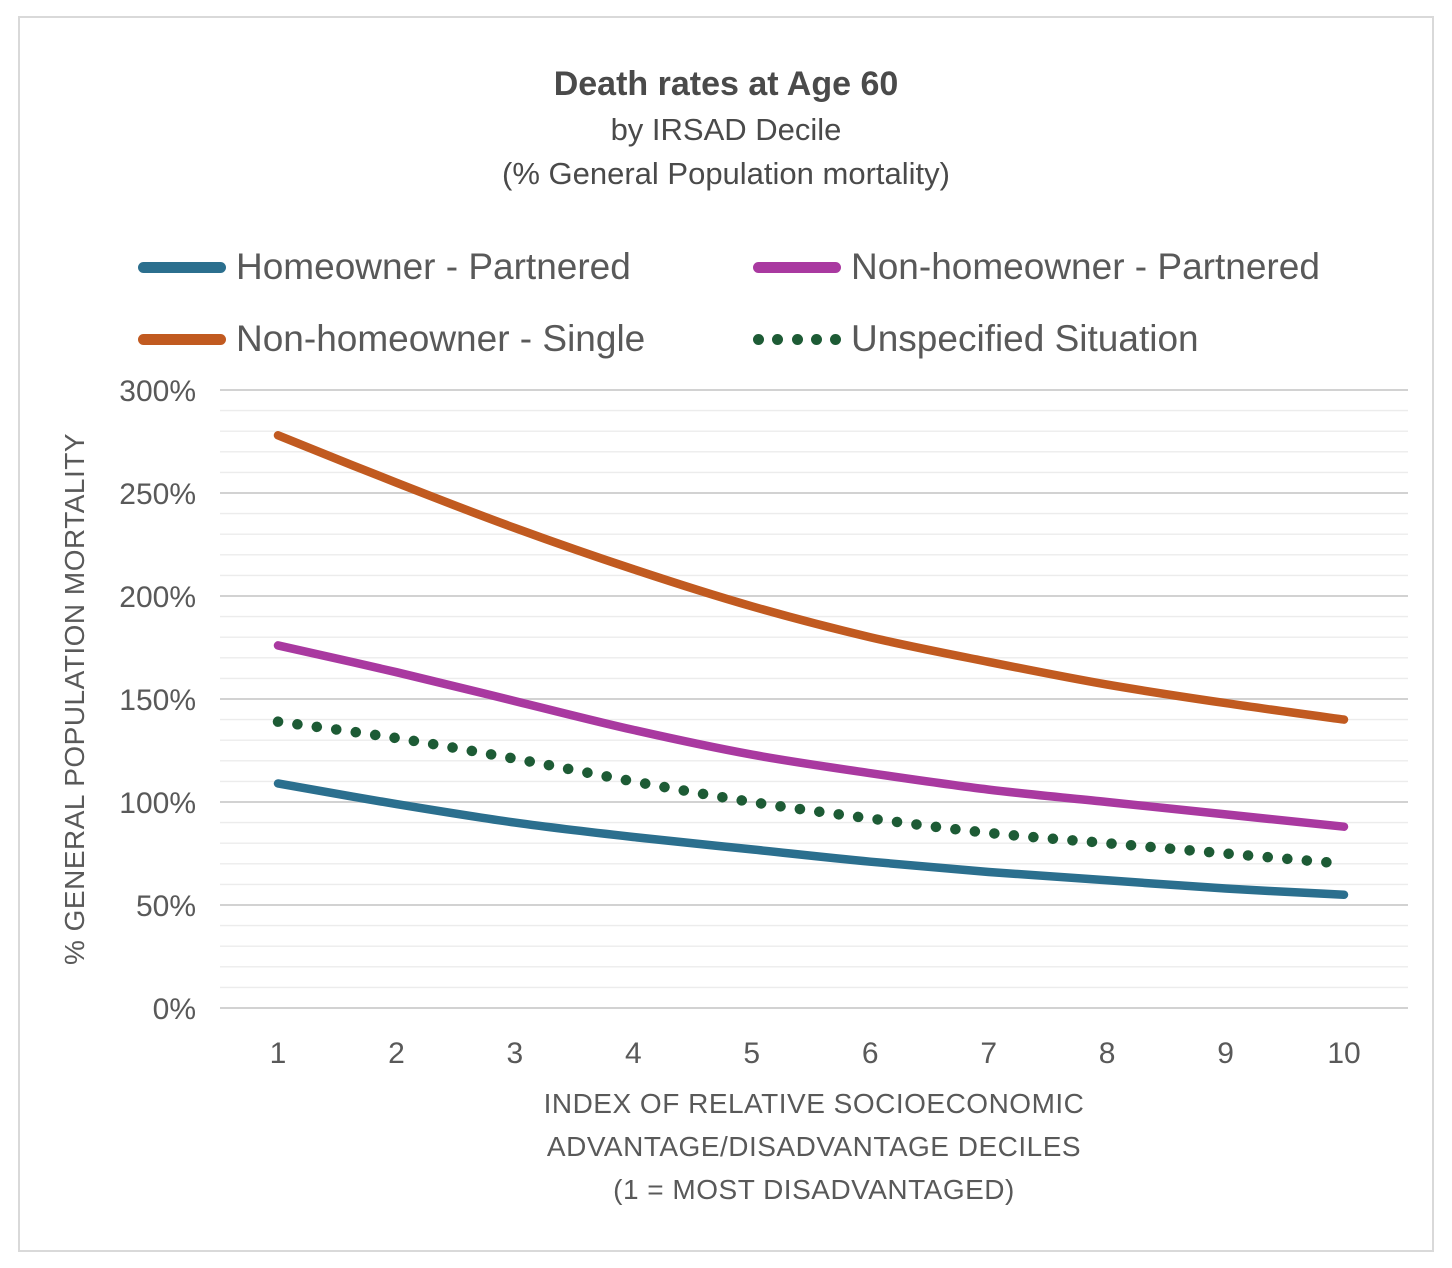 Image resolution: width=1452 pixels, height=1268 pixels. Describe the element at coordinates (157, 391) in the screenshot. I see `y-tick-label: 300%` at that location.